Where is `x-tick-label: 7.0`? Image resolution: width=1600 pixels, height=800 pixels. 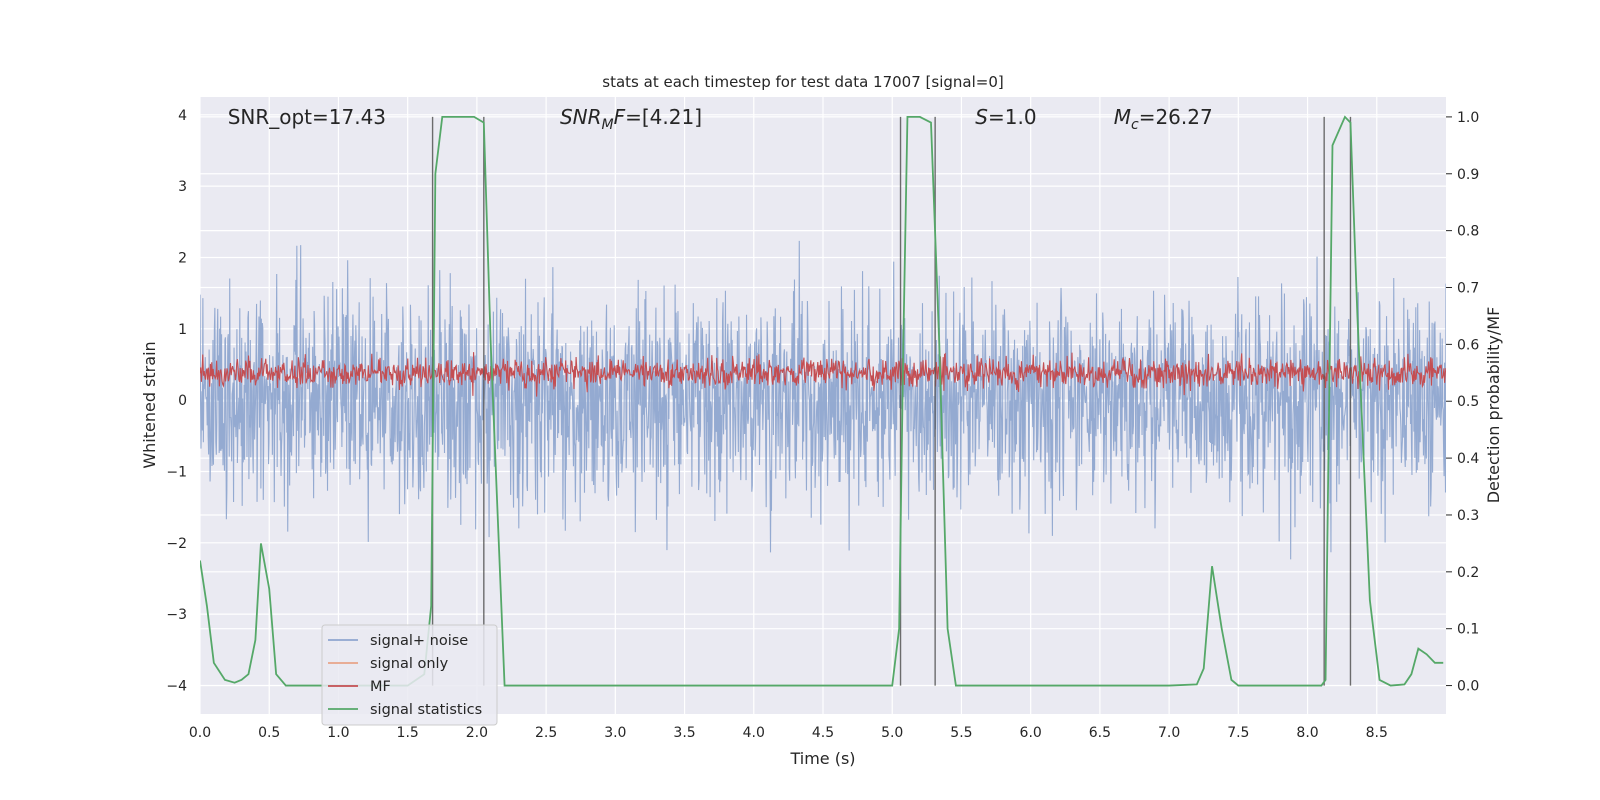
x-tick-label: 7.0 is located at coordinates (1169, 733).